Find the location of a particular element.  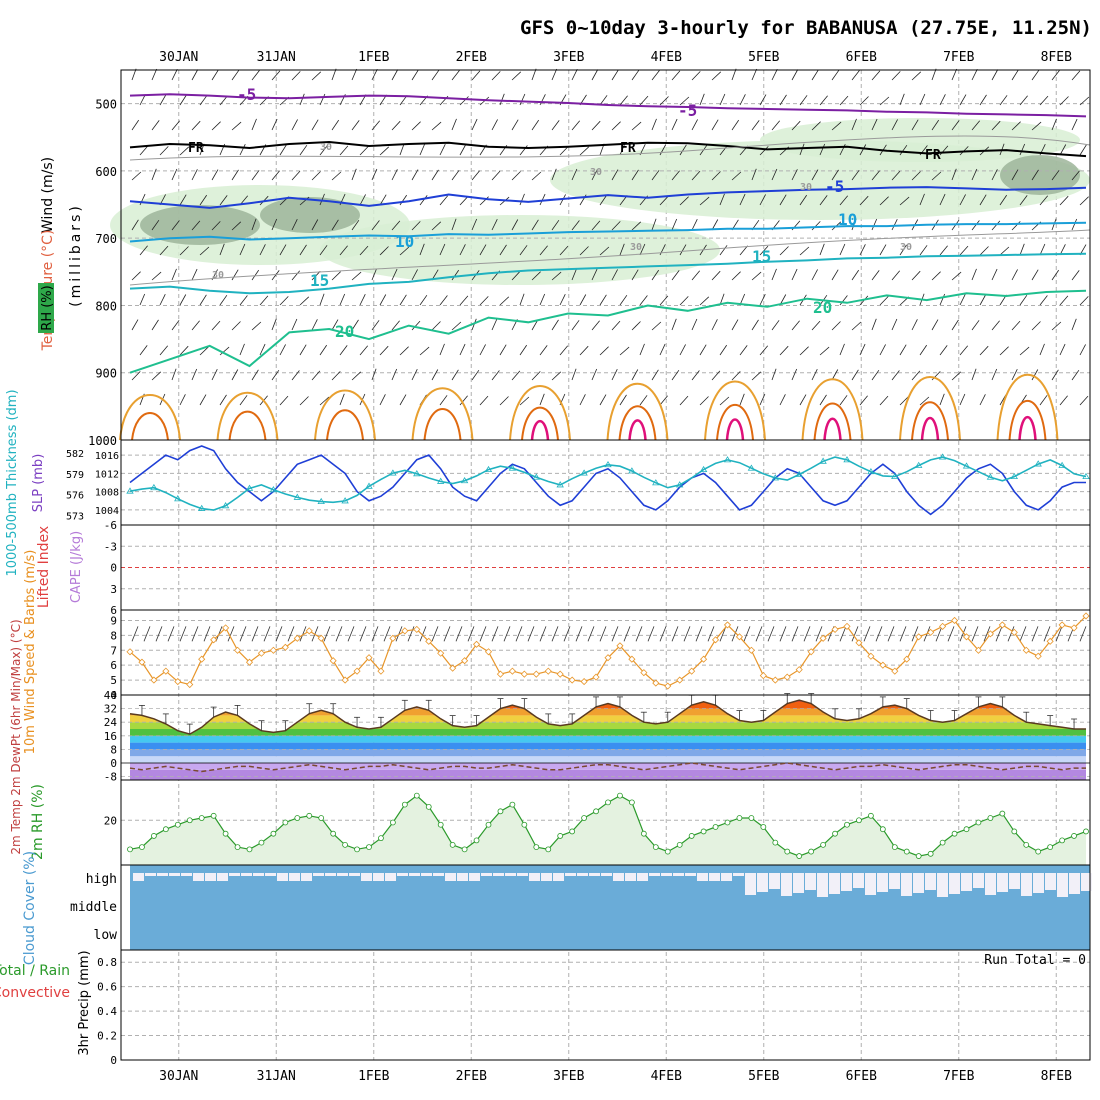

contour-label: FR is located at coordinates (628, 148).